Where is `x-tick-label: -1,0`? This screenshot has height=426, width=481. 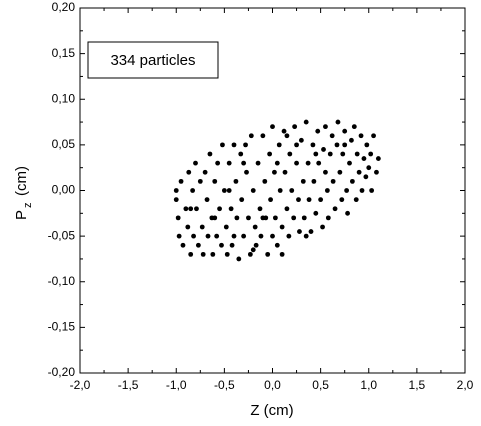 x-tick-label: -1,0 is located at coordinates (176, 385).